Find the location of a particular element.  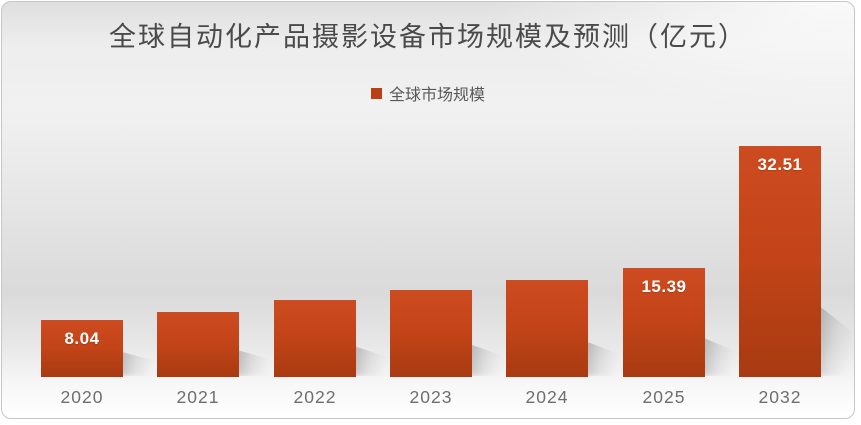

bar-2022 is located at coordinates (315, 338).